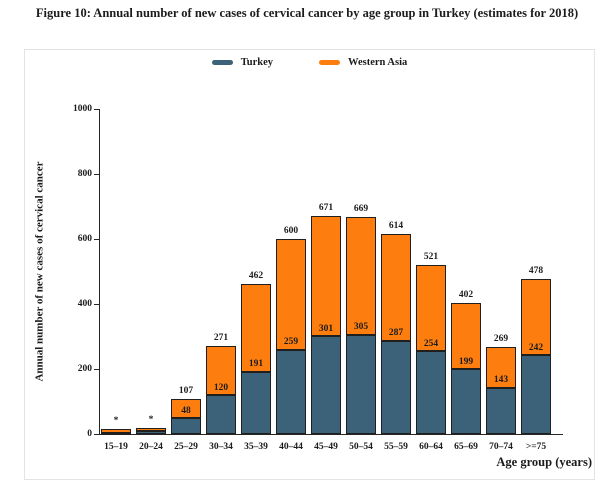  Describe the element at coordinates (257, 62) in the screenshot. I see `legend-label-turkey: Turkey` at that location.